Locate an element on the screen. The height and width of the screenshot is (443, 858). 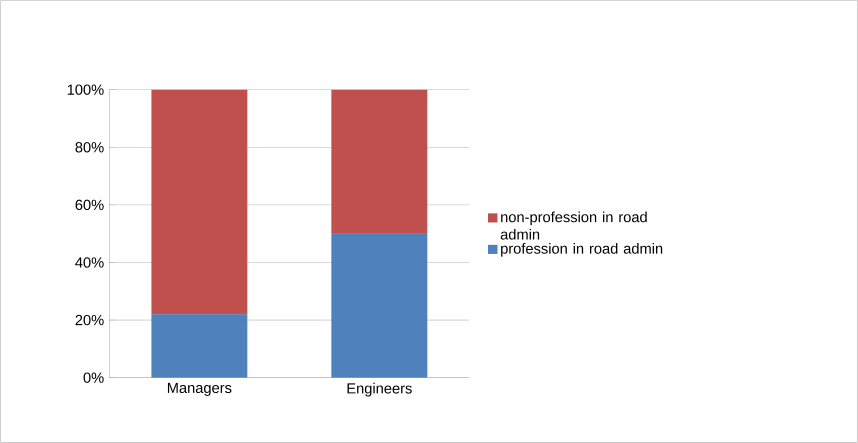
x-tick-label: Managers is located at coordinates (200, 389).